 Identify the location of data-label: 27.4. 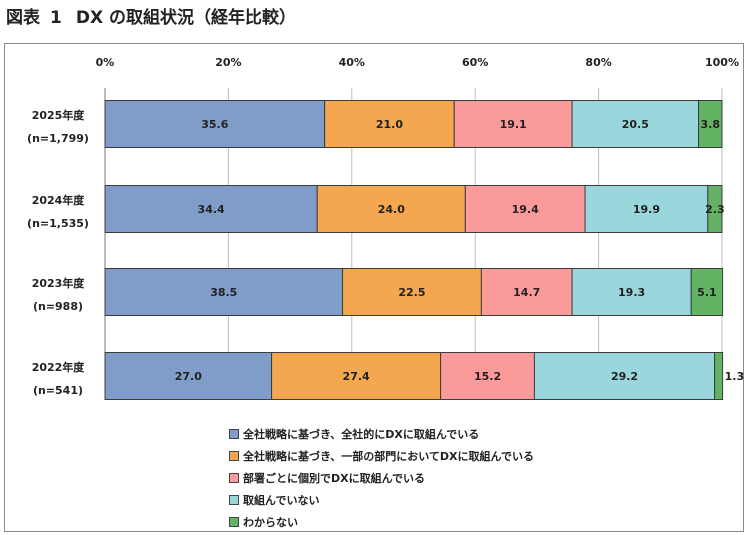
(356, 376).